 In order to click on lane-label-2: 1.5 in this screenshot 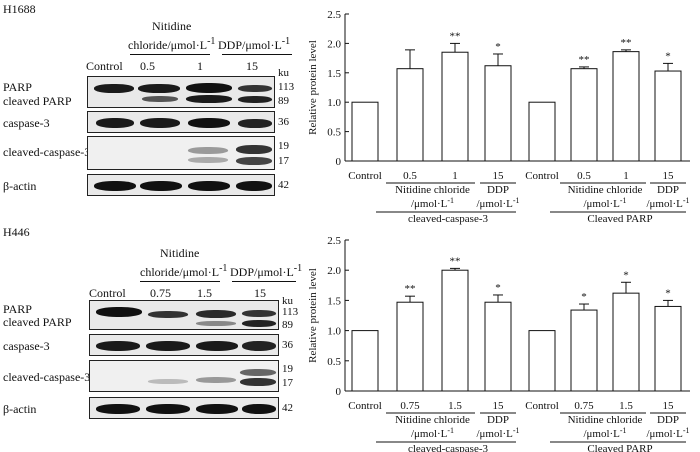, I will do `click(204, 293)`.